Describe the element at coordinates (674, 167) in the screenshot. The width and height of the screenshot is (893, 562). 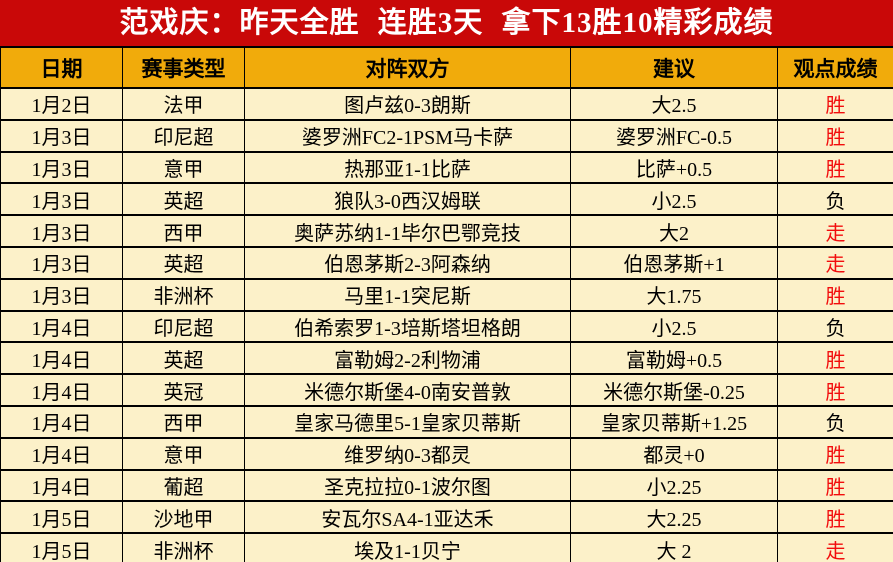
I see `cell-suggestion: 比萨+0.5` at that location.